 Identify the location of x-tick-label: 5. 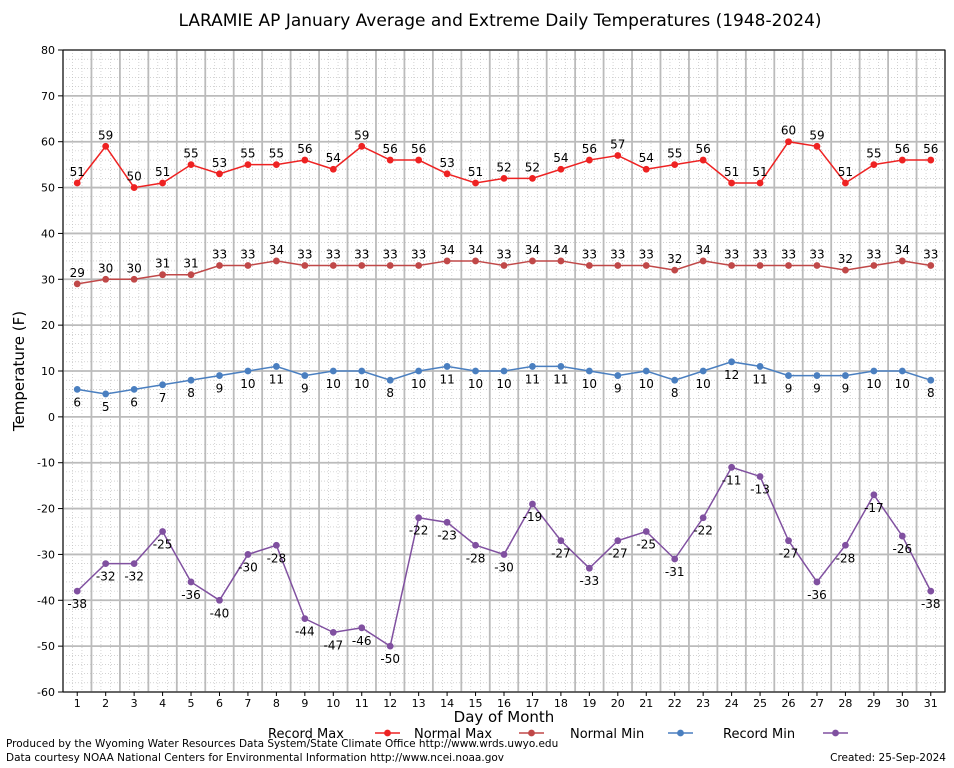
(191, 703).